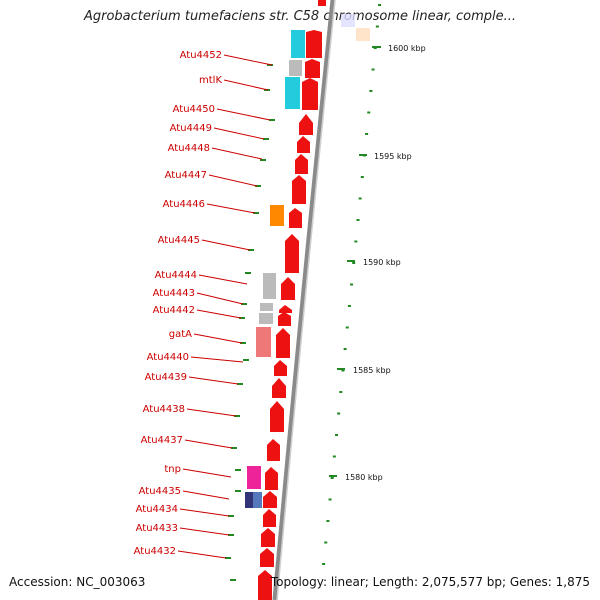 The image size is (600, 600). I want to click on scale-label-1595: 1595 kbp, so click(393, 156).